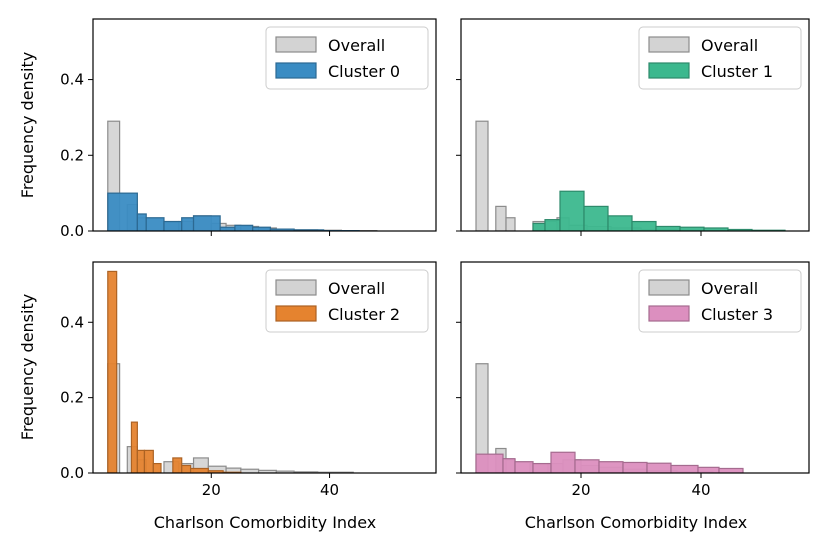  I want to click on legend-label: Cluster 0, so click(364, 71).